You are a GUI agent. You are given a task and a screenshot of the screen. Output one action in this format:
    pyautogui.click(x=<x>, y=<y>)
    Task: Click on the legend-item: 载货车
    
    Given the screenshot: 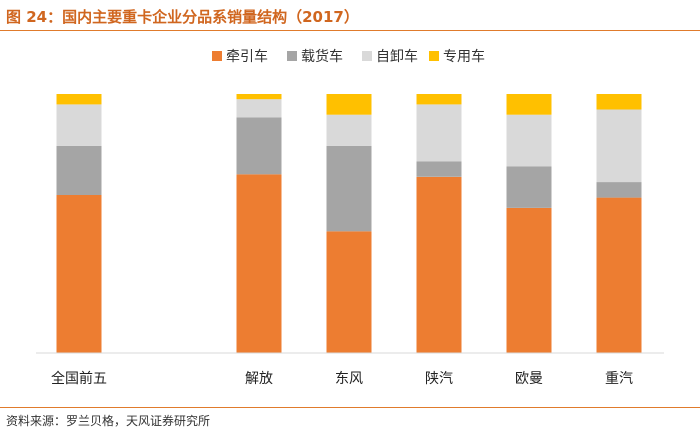 What is the action you would take?
    pyautogui.click(x=315, y=56)
    